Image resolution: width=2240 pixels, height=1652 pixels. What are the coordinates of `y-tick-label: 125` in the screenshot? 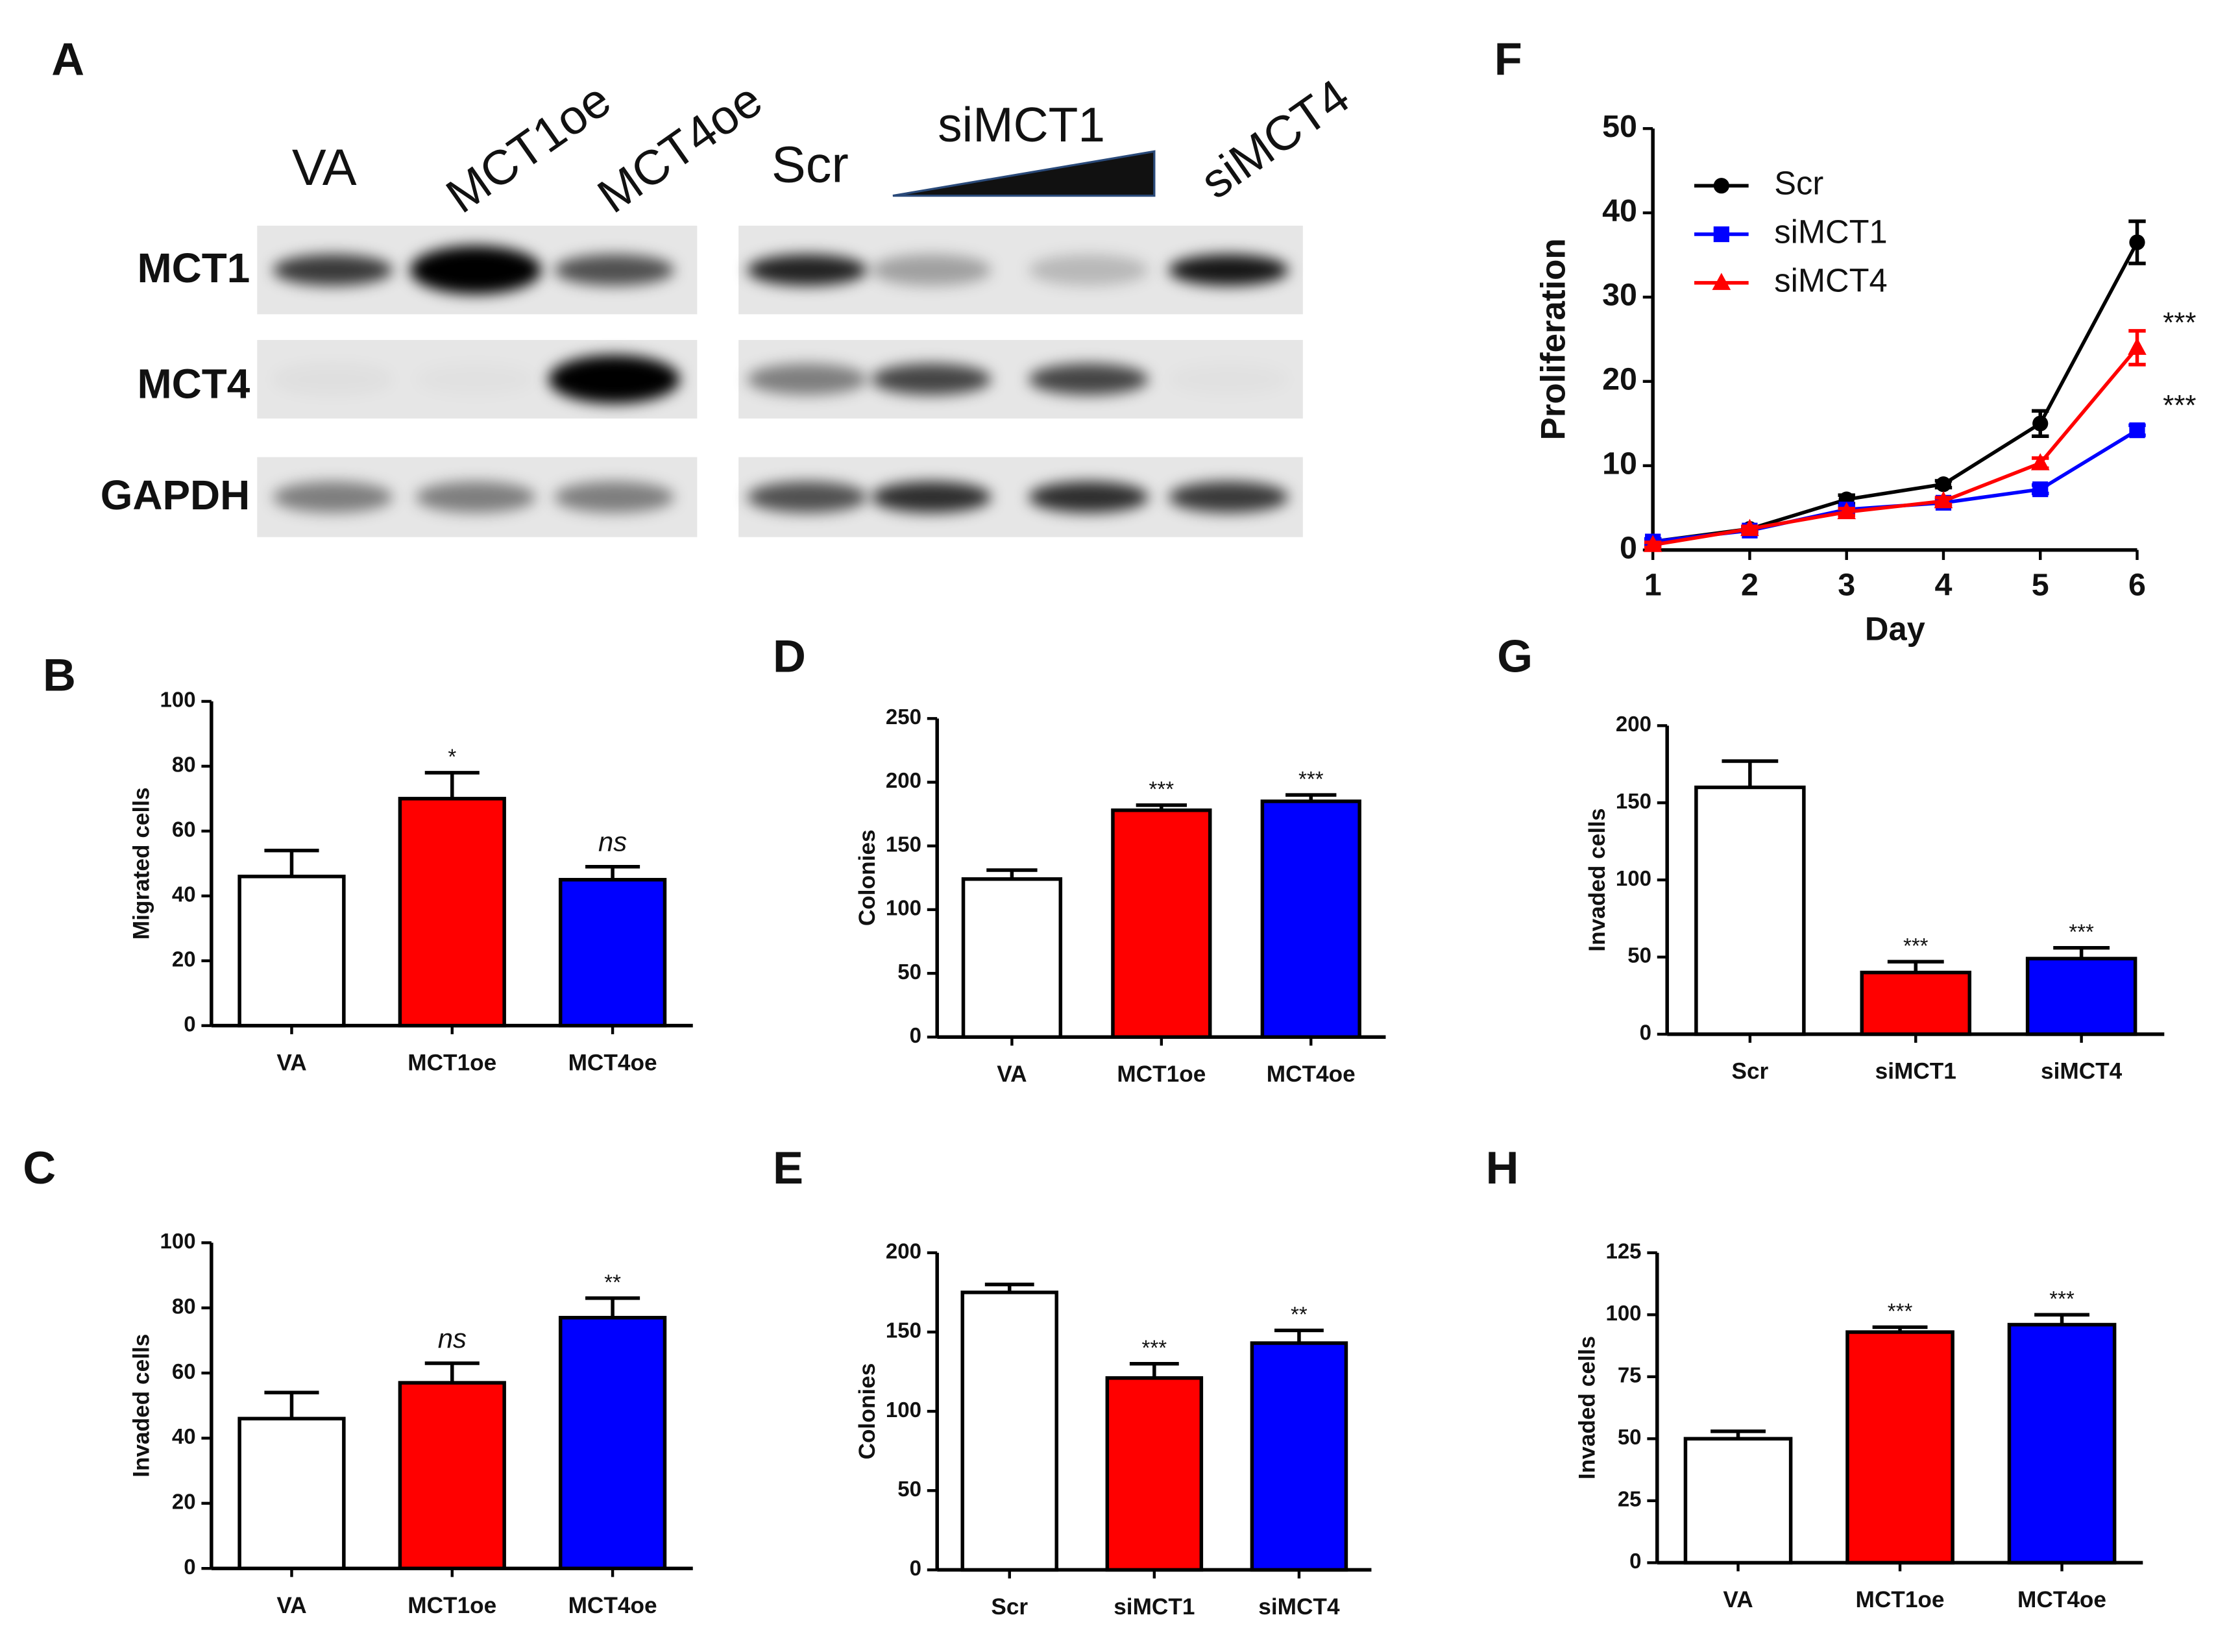 It's located at (1623, 1251).